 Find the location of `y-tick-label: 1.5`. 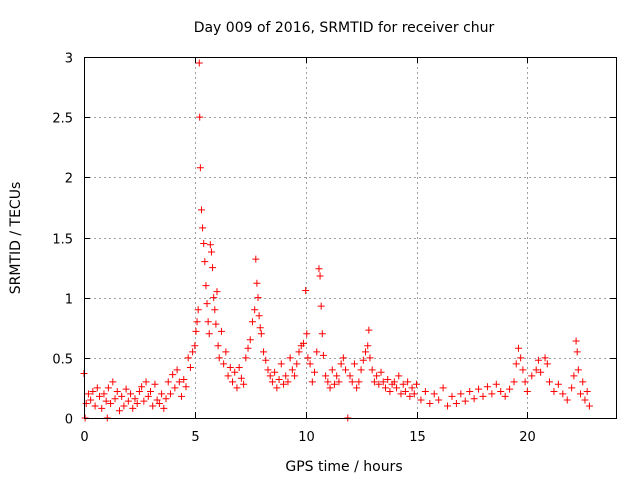

y-tick-label: 1.5 is located at coordinates (62, 240).